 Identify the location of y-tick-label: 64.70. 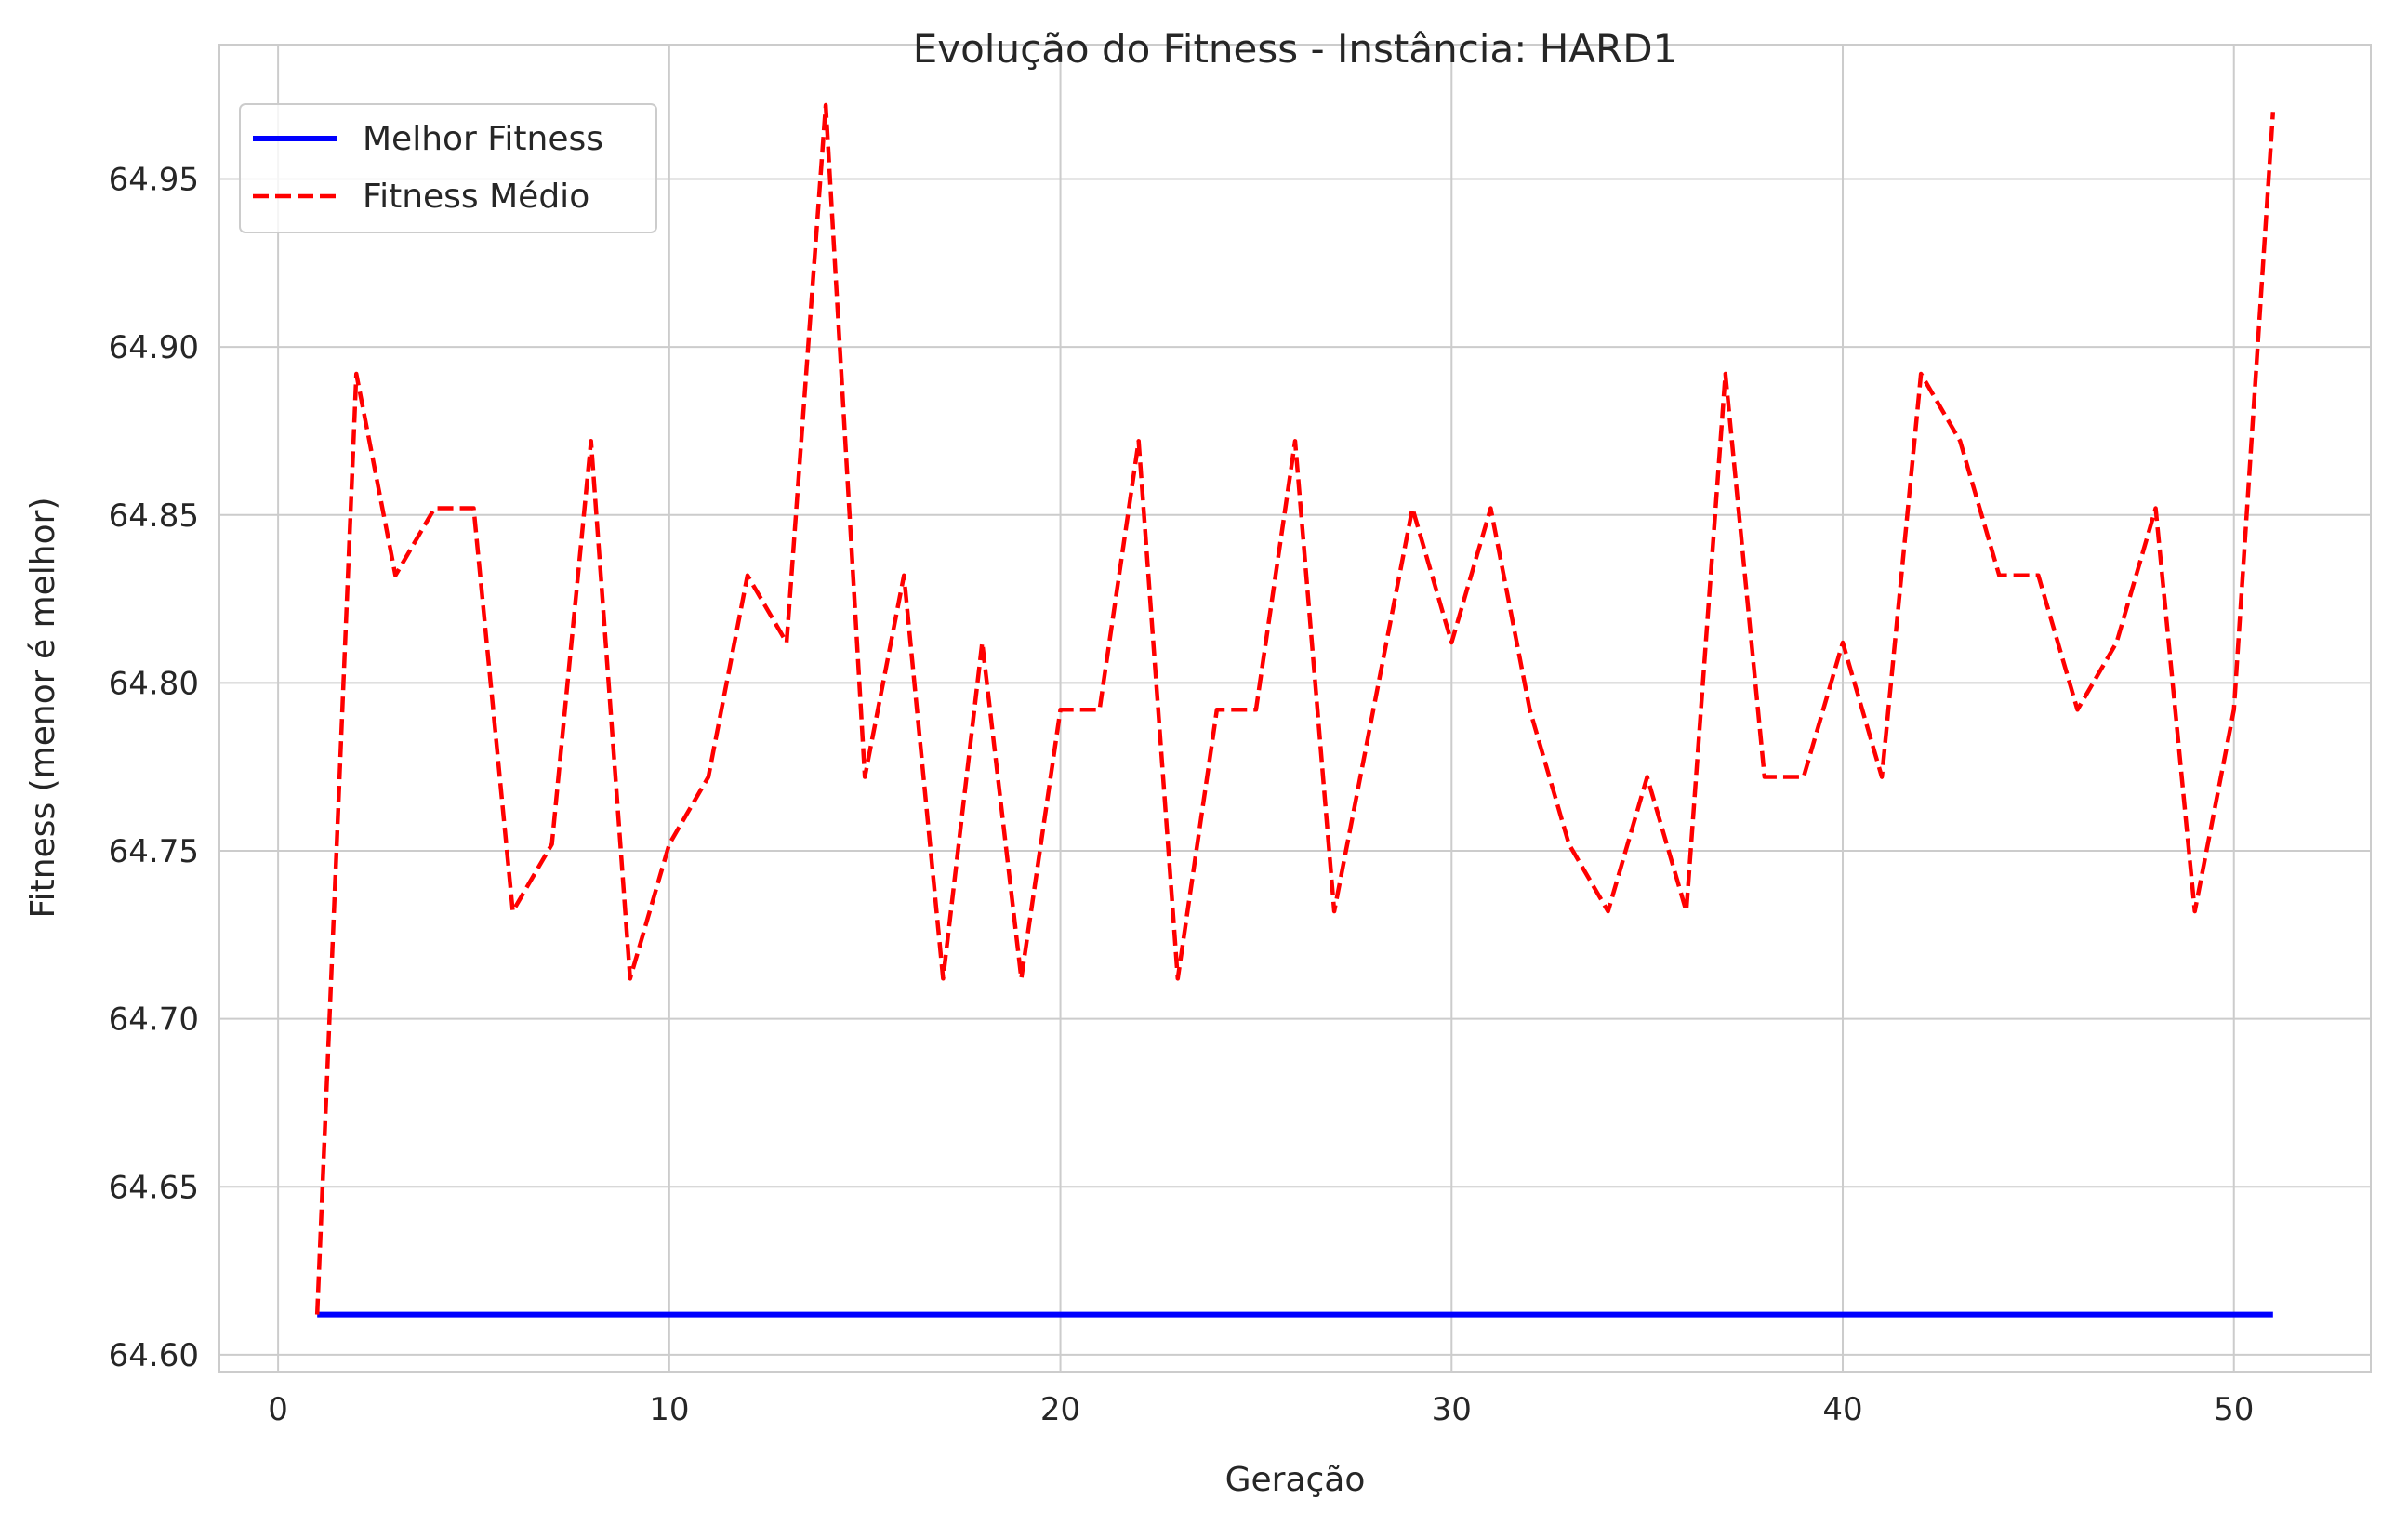
(154, 1020).